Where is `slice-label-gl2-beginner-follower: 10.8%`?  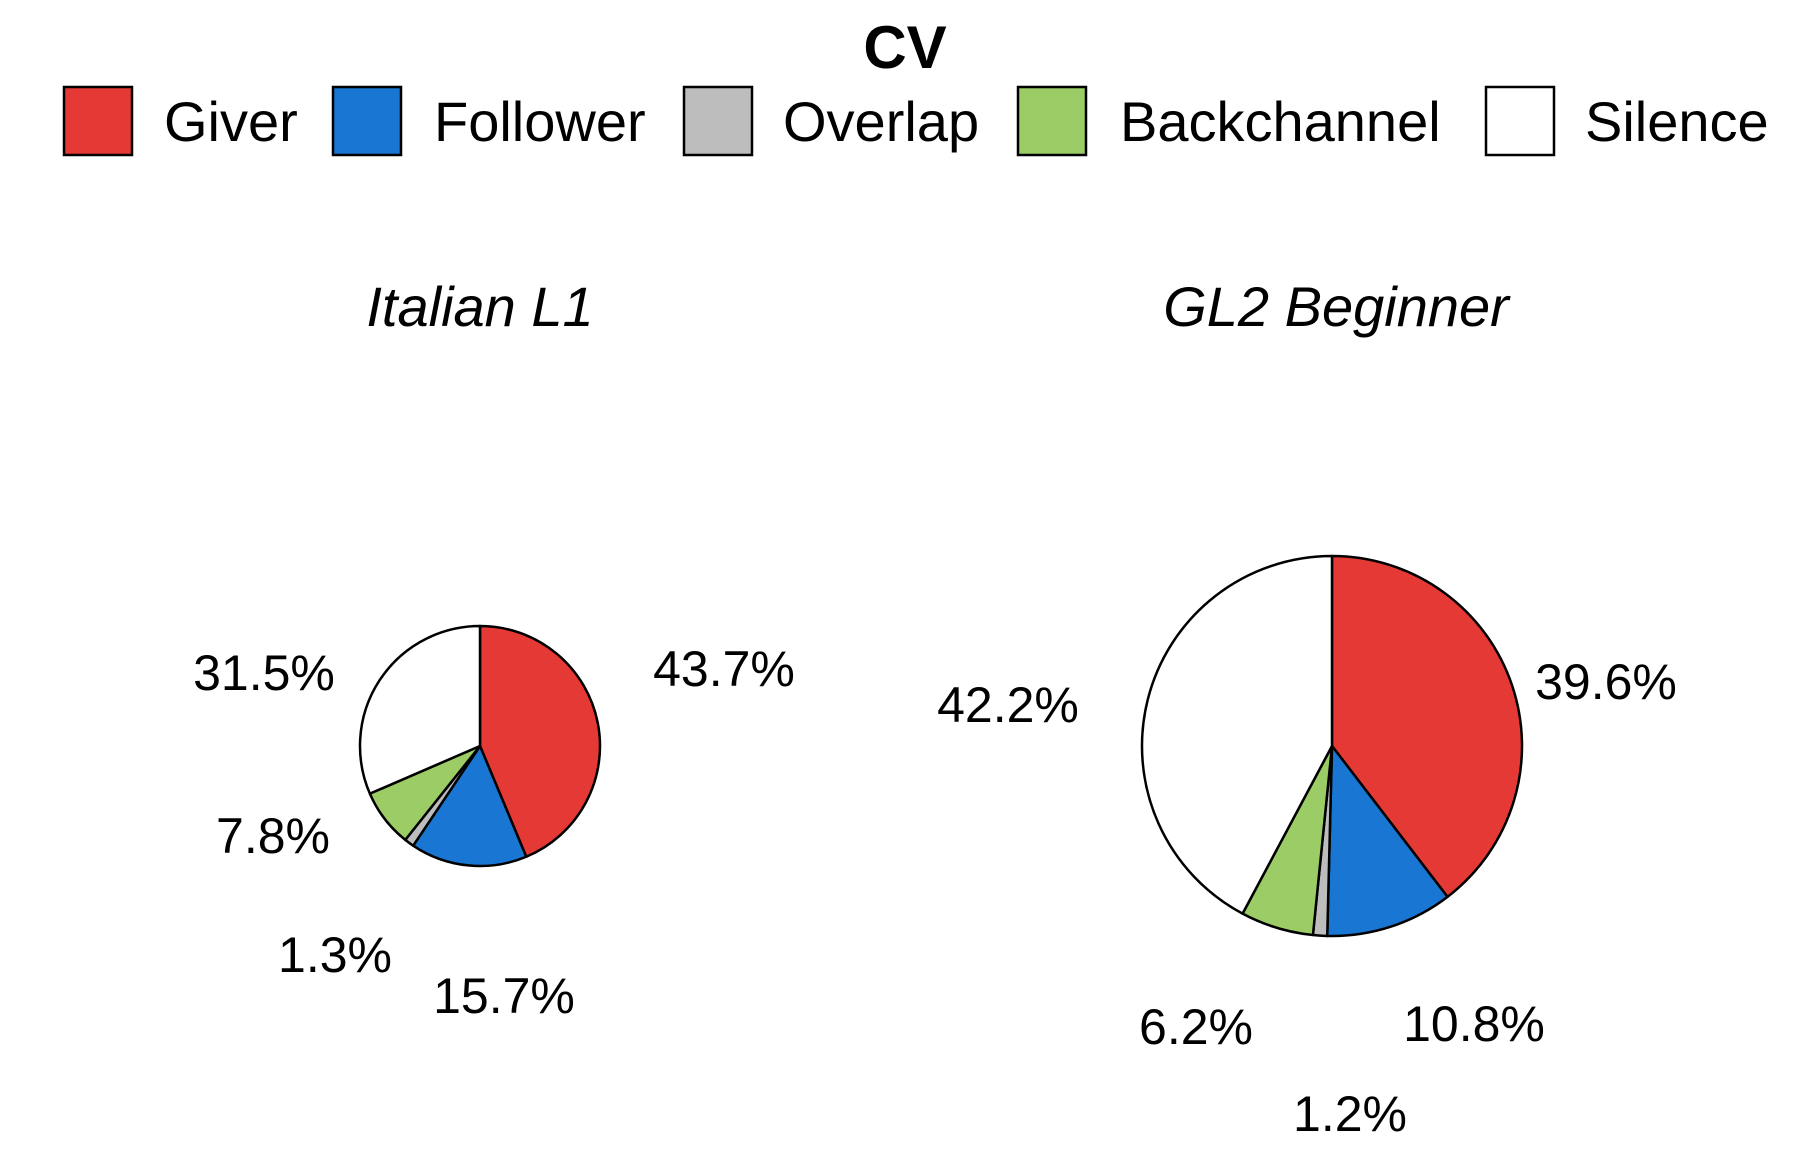 slice-label-gl2-beginner-follower: 10.8% is located at coordinates (1474, 1024).